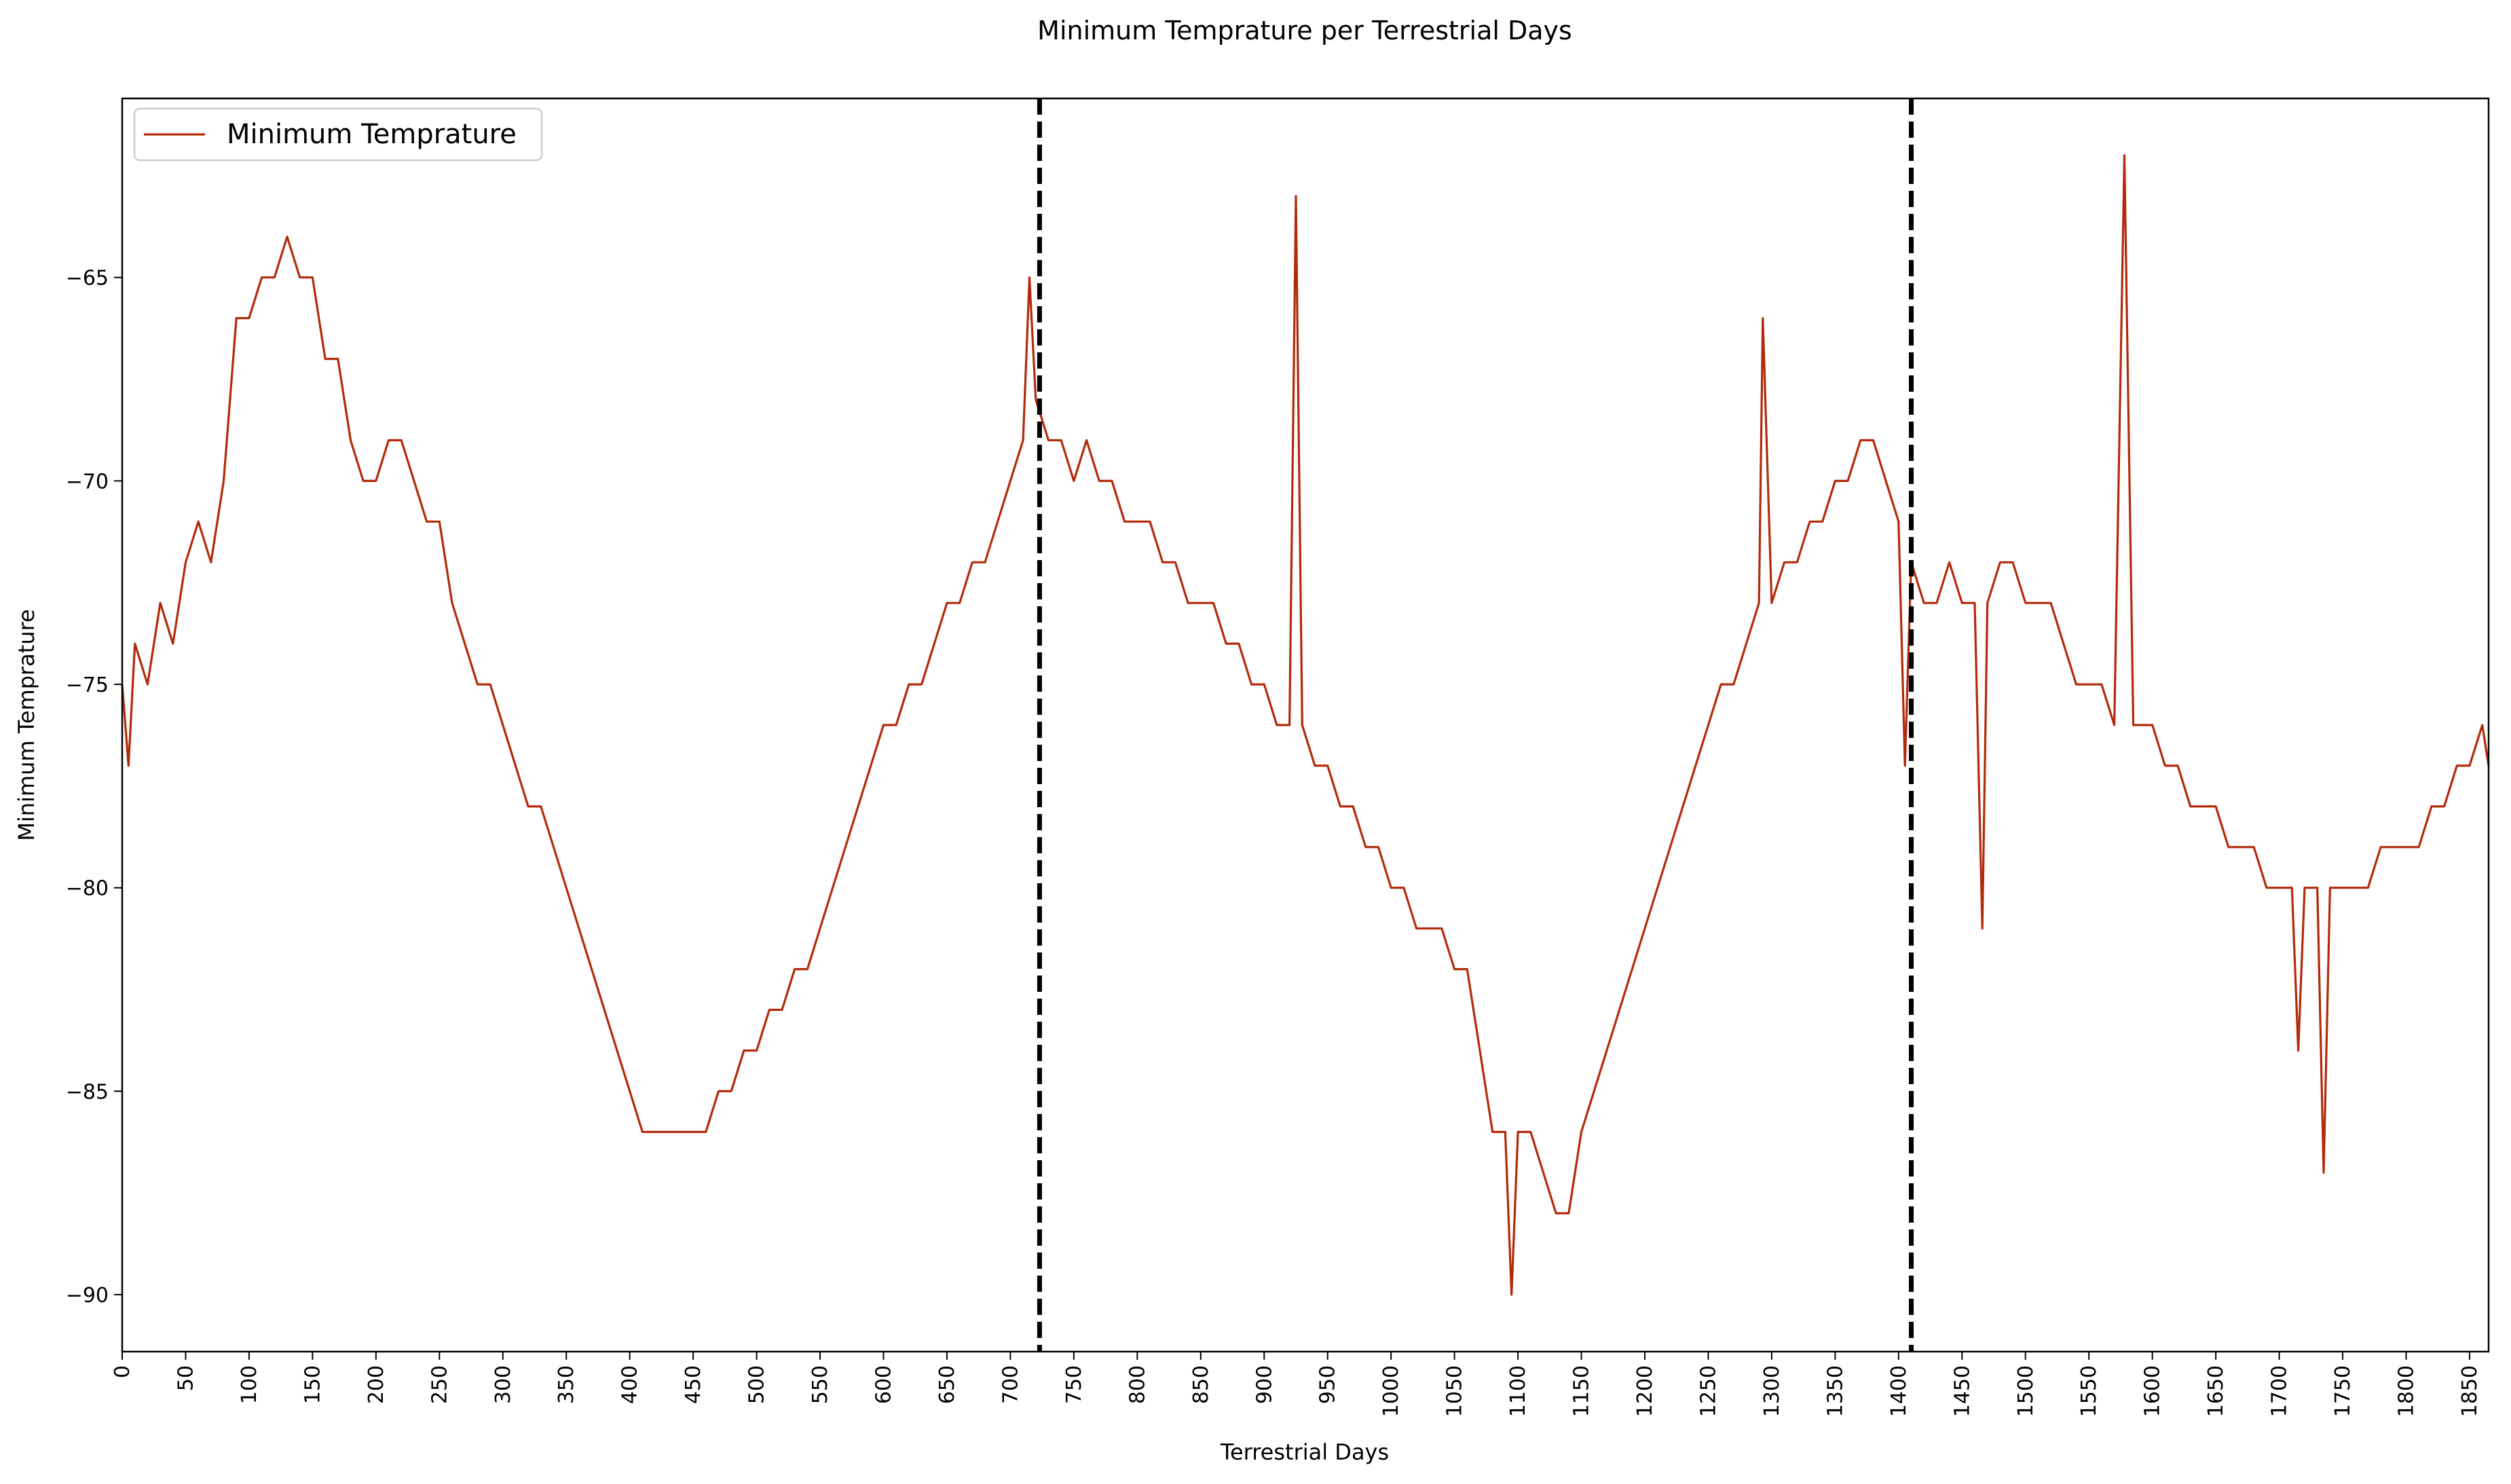 The width and height of the screenshot is (2511, 1484). I want to click on x-tick-label: 1650, so click(2216, 1391).